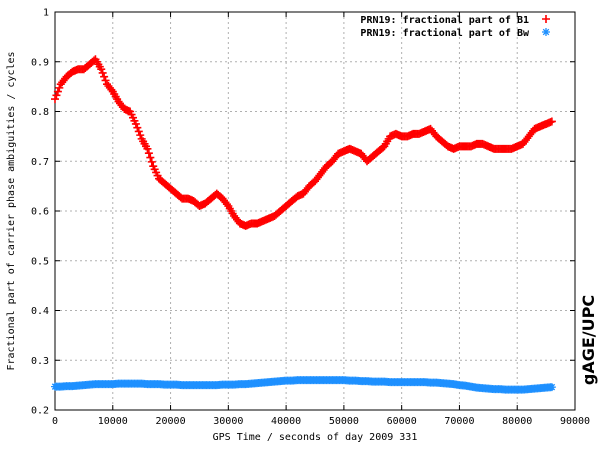 The image size is (600, 450). Describe the element at coordinates (40, 62) in the screenshot. I see `y-tick-label: 0.9` at that location.